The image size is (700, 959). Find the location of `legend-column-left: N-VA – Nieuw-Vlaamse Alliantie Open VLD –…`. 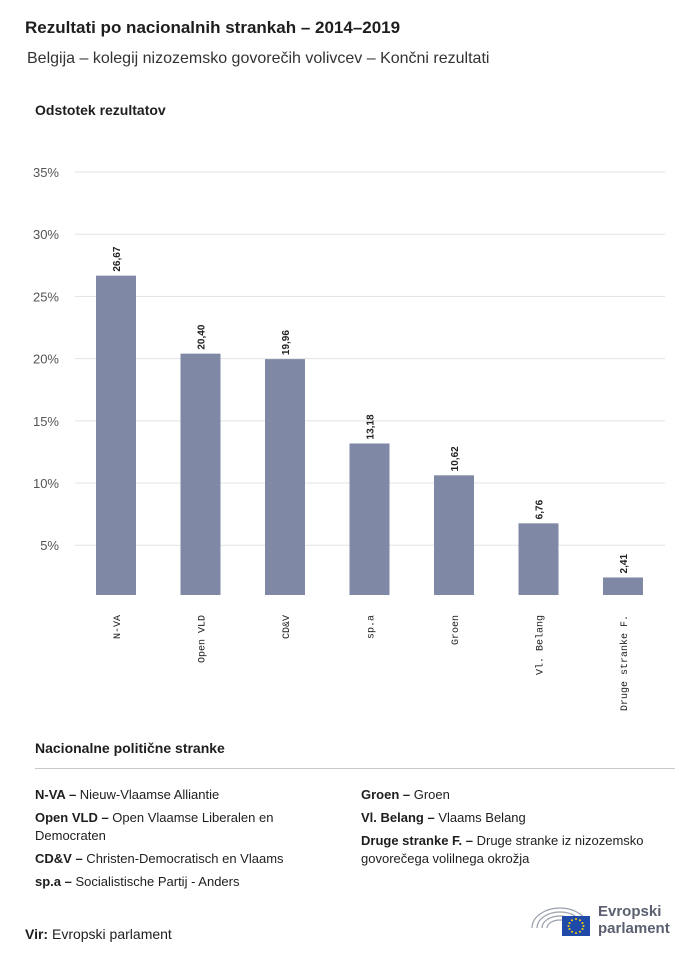

legend-column-left: N-VA – Nieuw-Vlaamse Alliantie Open VLD –… is located at coordinates (175, 841).